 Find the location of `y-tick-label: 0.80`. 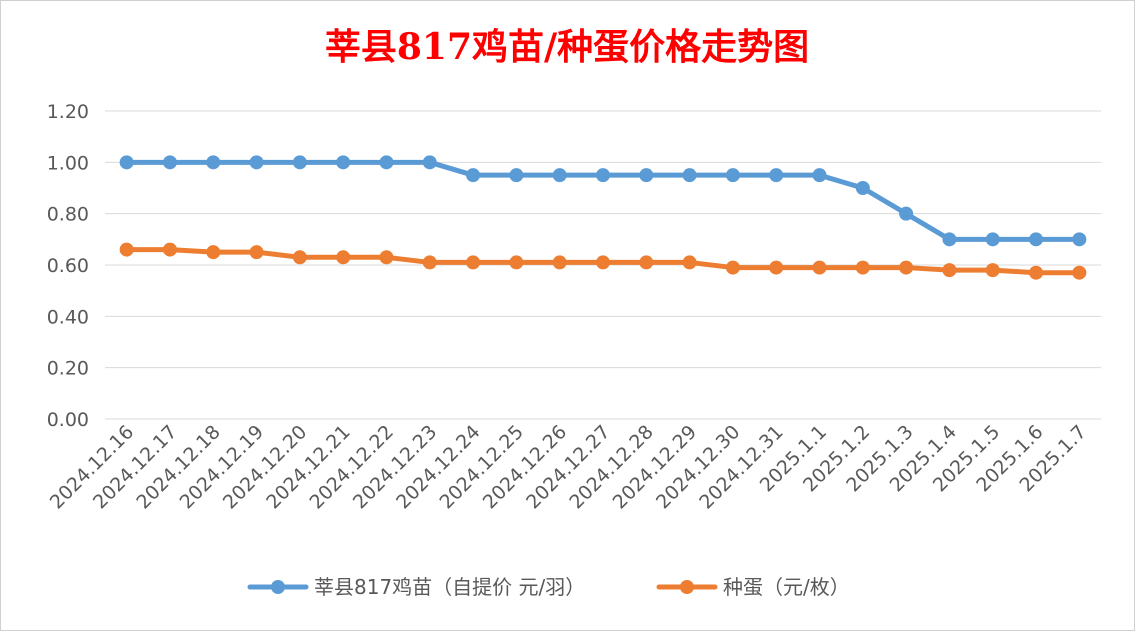

y-tick-label: 0.80 is located at coordinates (68, 215).